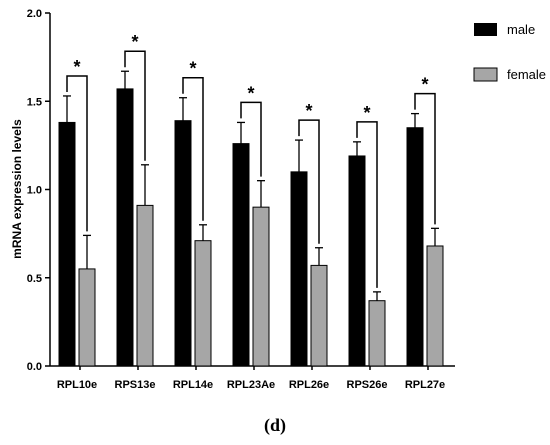  Describe the element at coordinates (125, 227) in the screenshot. I see `bar-male-RPS13e` at that location.